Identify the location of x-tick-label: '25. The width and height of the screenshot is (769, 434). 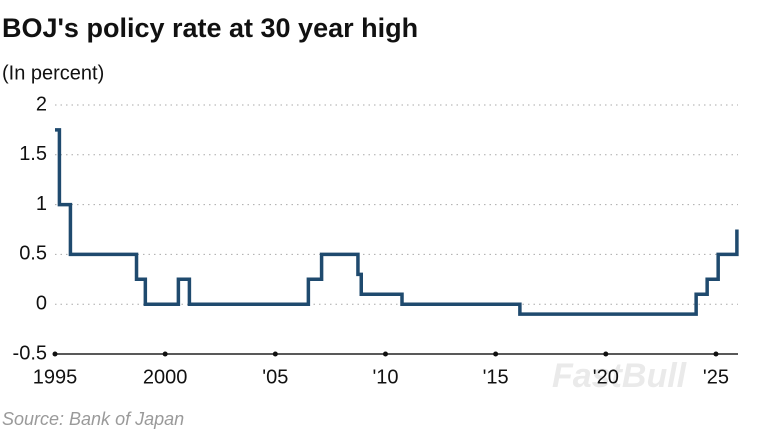
(716, 377).